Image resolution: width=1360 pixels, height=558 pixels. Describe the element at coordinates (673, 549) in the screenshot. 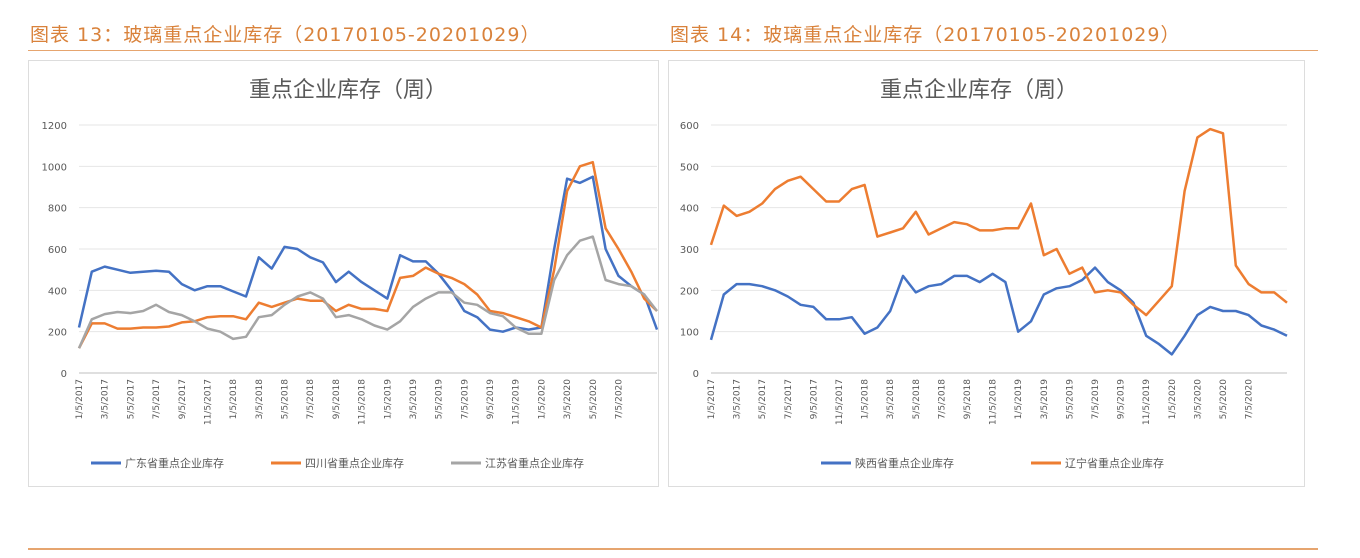

I see `footer-divider` at that location.